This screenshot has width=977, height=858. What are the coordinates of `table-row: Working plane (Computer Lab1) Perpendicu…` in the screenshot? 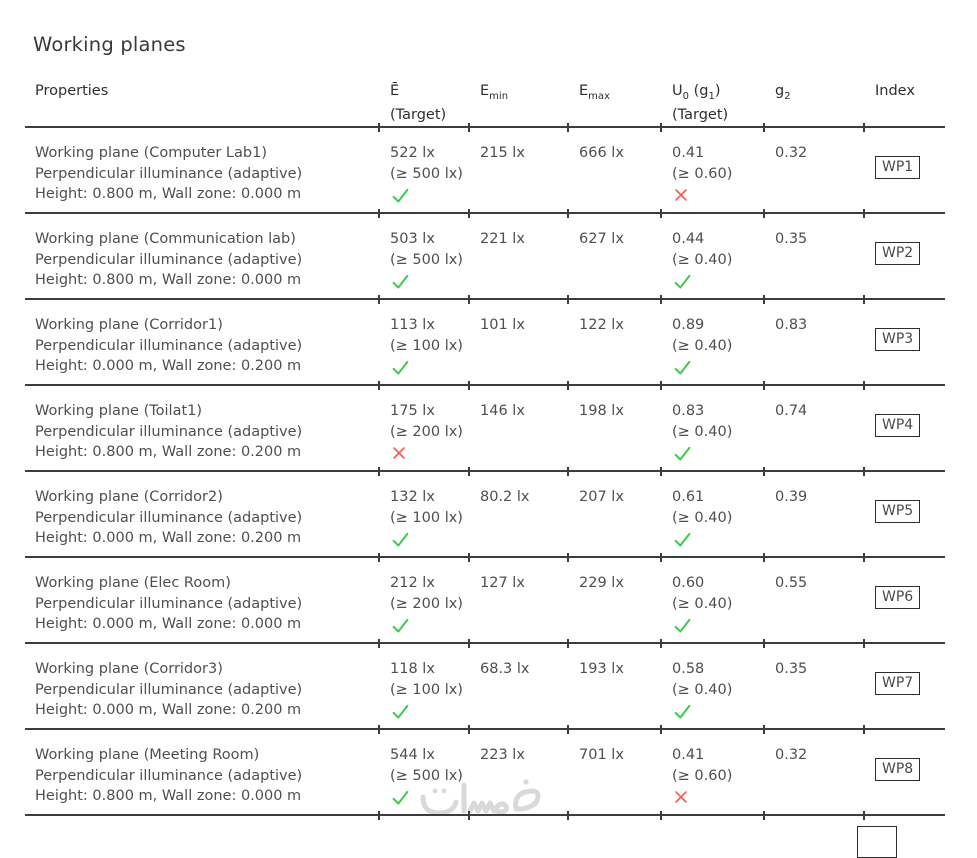 It's located at (485, 173).